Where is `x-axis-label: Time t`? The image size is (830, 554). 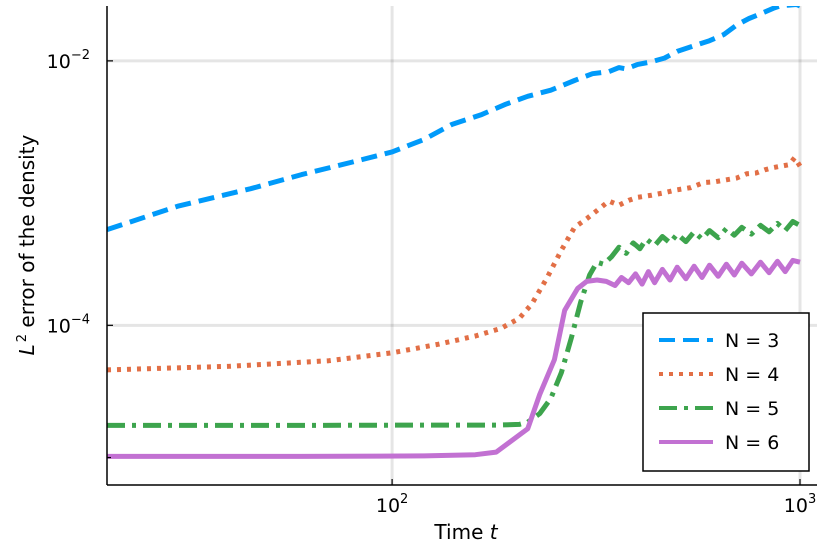
x-axis-label: Time t is located at coordinates (465, 532).